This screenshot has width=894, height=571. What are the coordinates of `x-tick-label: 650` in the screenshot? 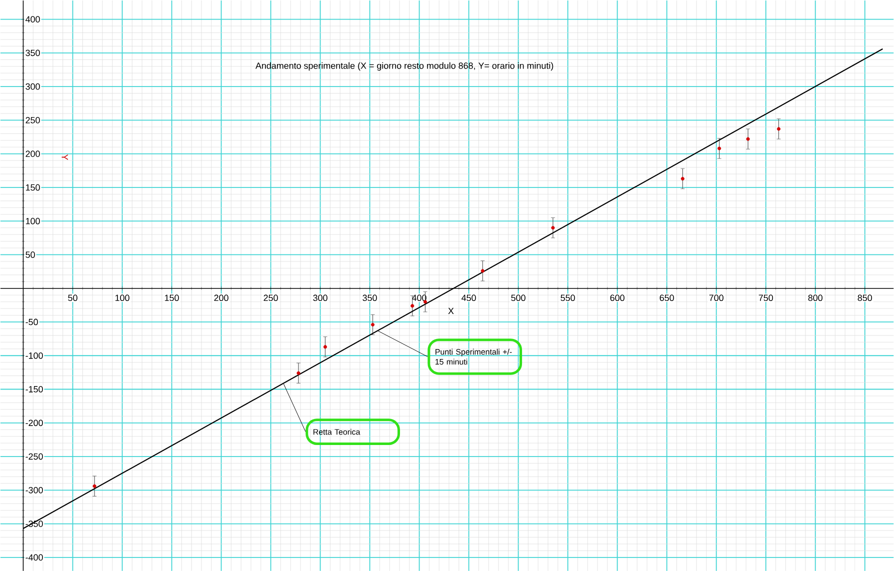 It's located at (667, 297).